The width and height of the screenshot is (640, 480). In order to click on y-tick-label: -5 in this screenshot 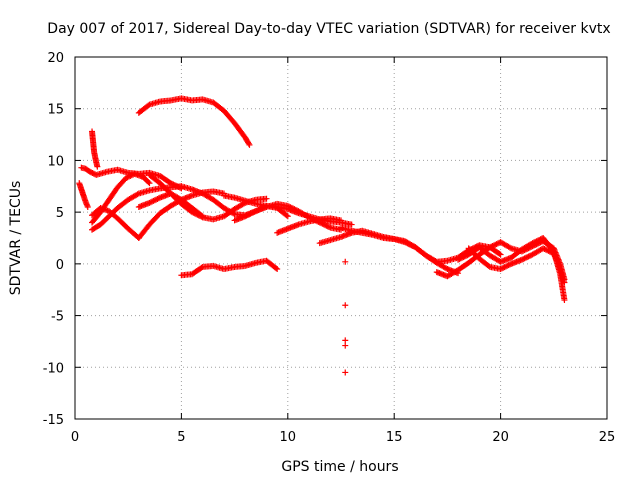, I will do `click(57, 317)`.